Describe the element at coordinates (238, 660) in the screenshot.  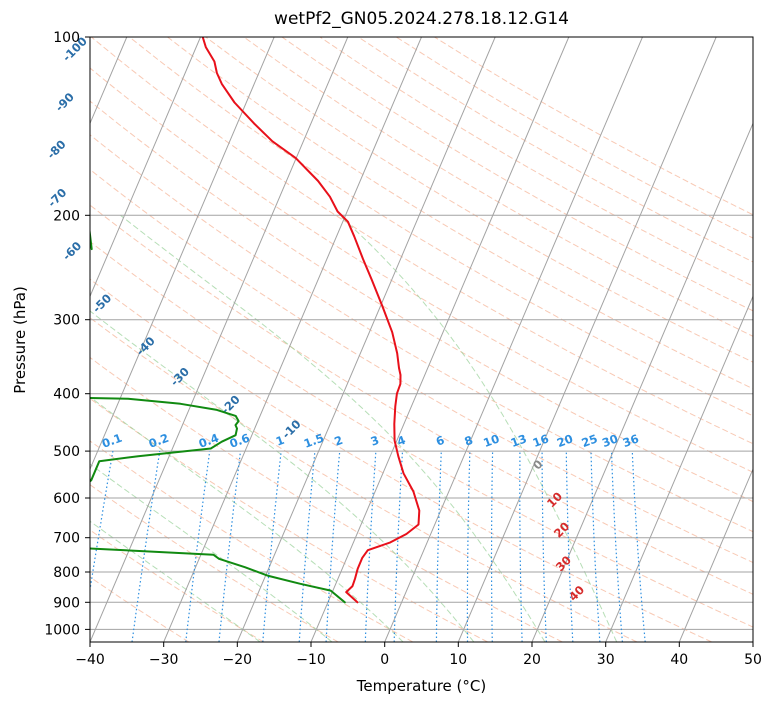
I see `x-tick-label: −20` at that location.